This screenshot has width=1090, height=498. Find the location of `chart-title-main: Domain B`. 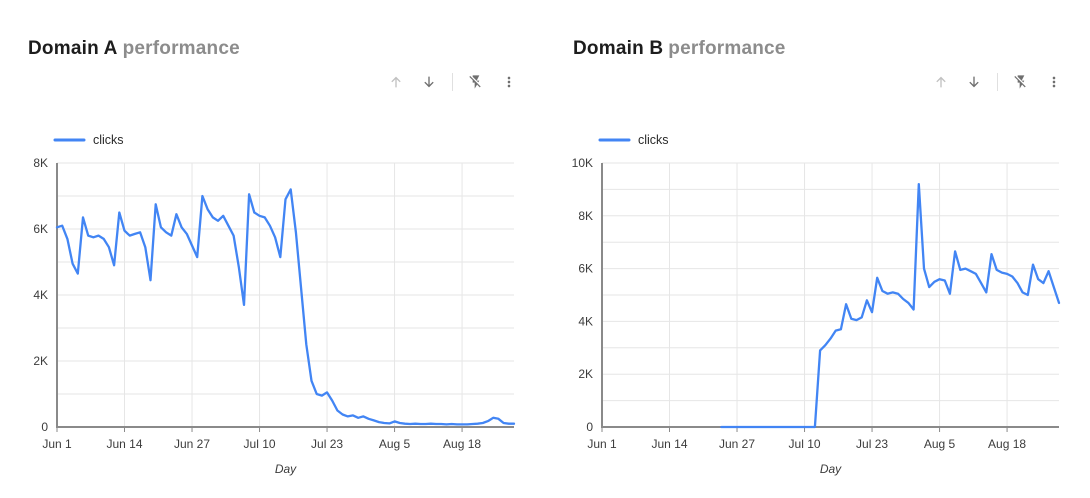

chart-title-main: Domain B is located at coordinates (618, 48).